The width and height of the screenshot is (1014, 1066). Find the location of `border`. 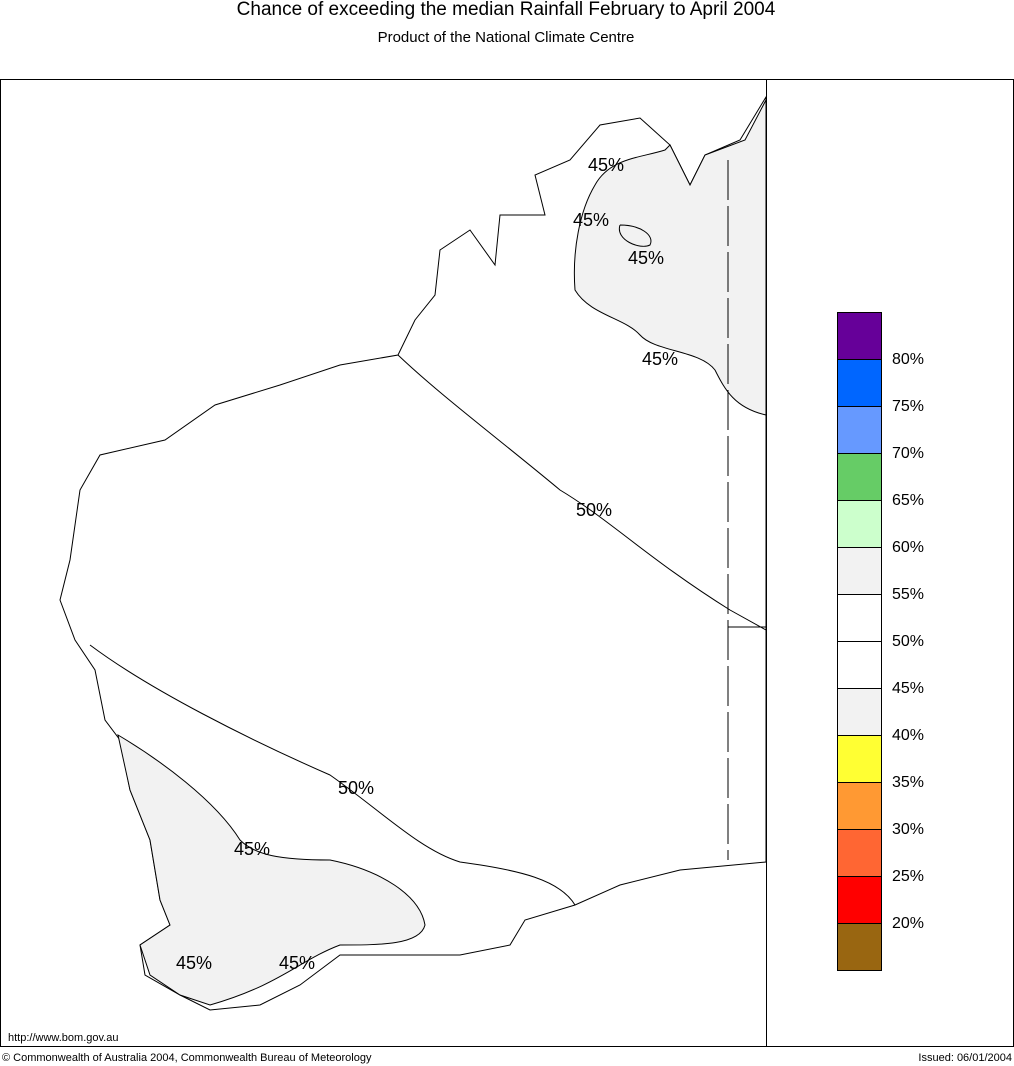

border is located at coordinates (746, 510).